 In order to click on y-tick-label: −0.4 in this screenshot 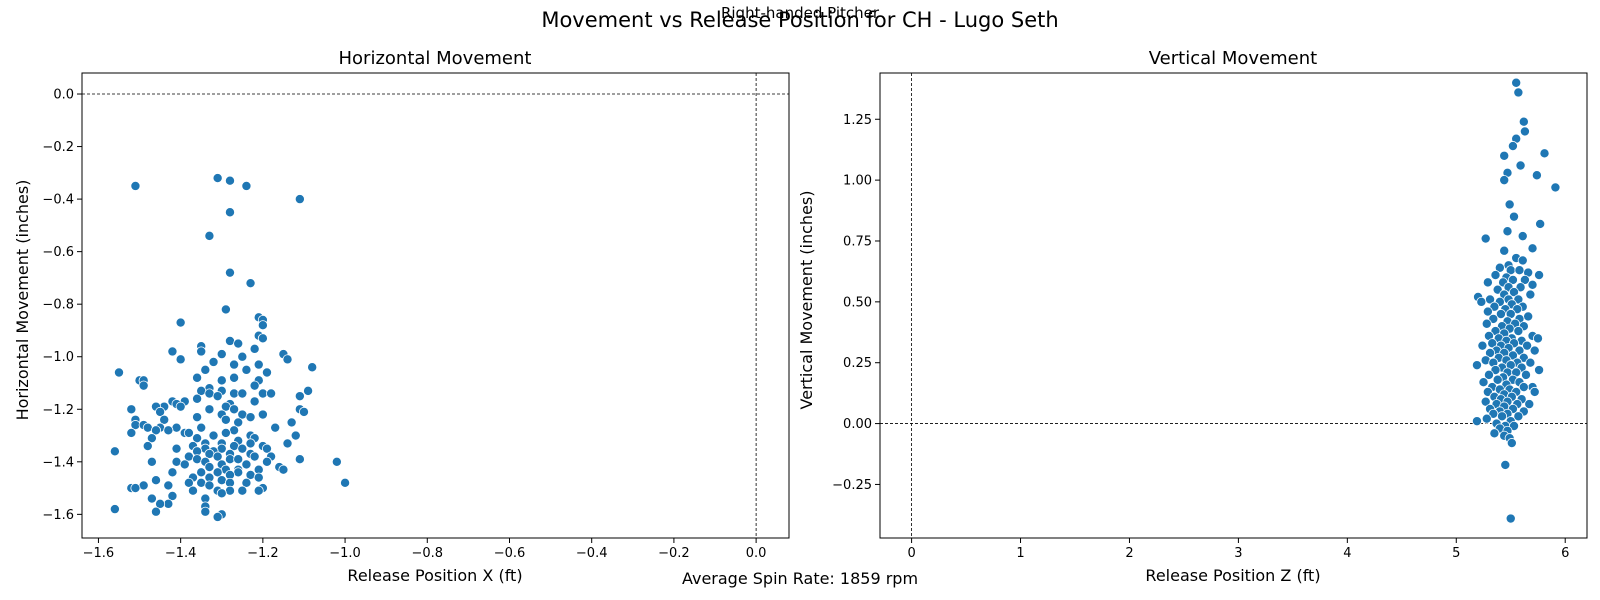, I will do `click(58, 200)`.